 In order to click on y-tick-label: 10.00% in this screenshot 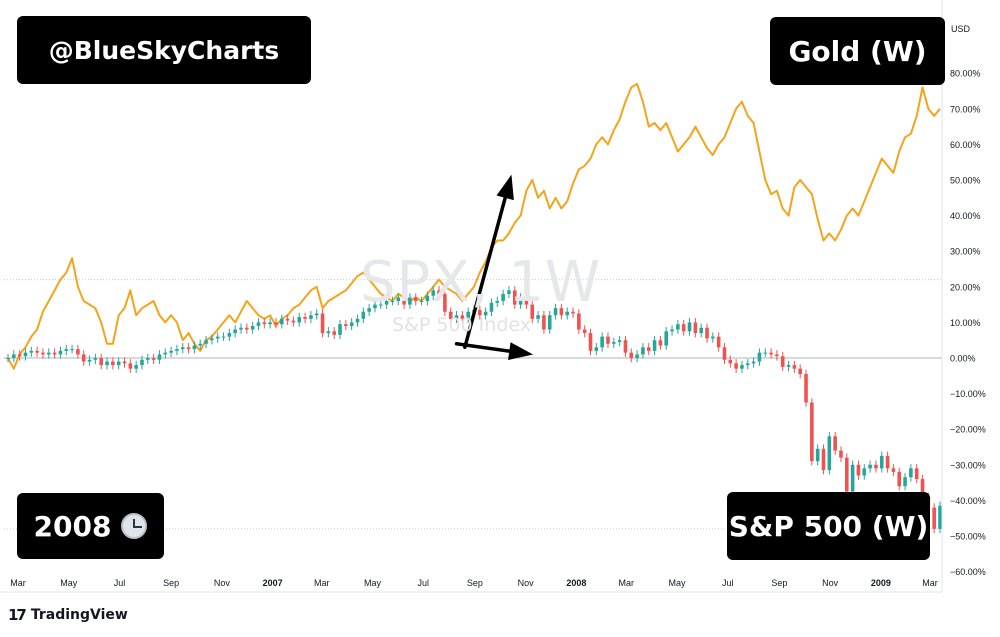, I will do `click(965, 323)`.